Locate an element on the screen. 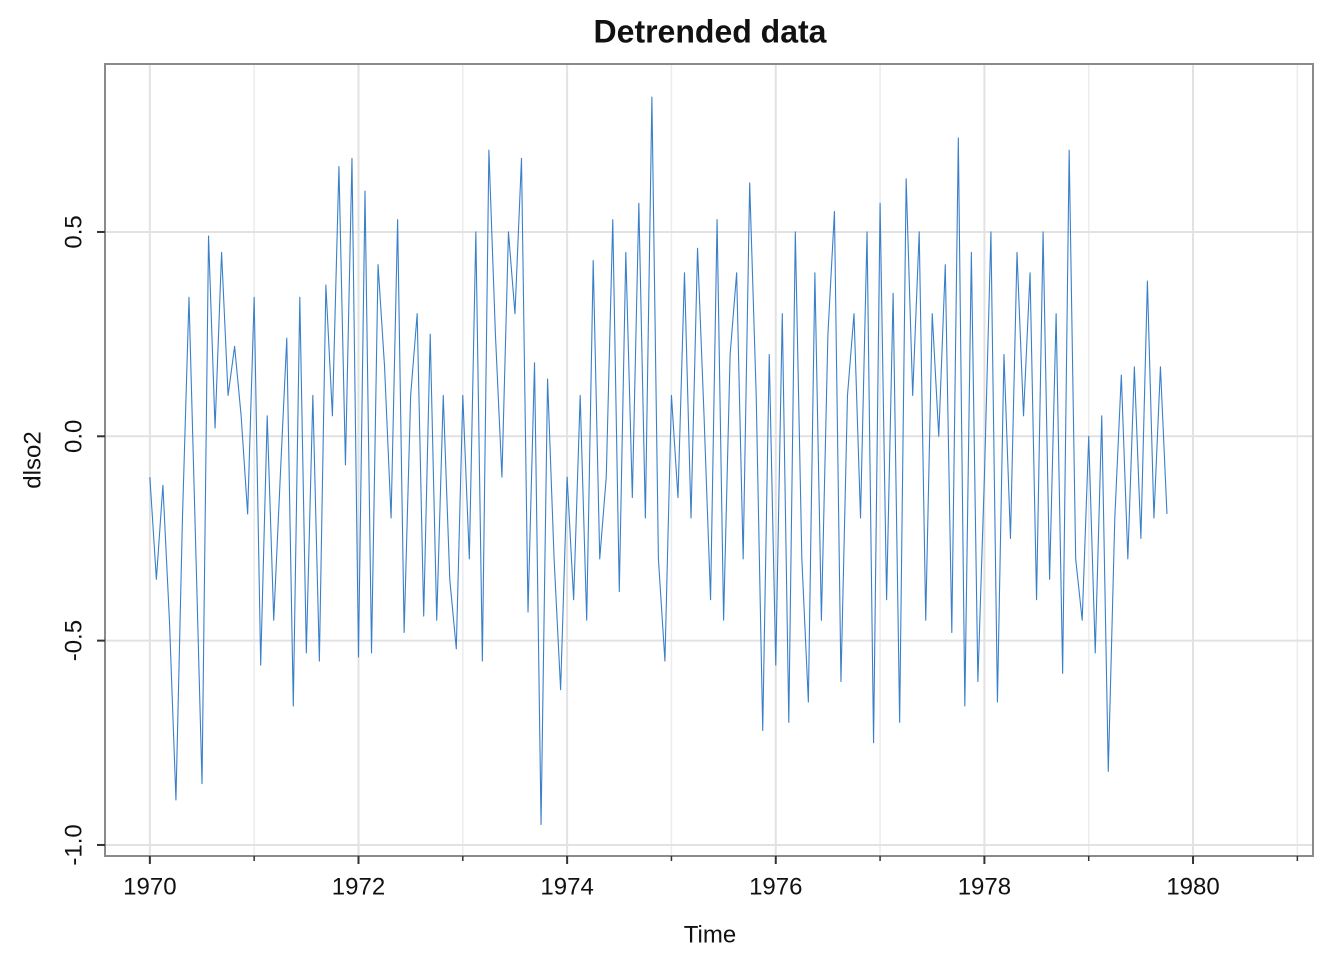  x-tick-label: 1972 is located at coordinates (358, 886).